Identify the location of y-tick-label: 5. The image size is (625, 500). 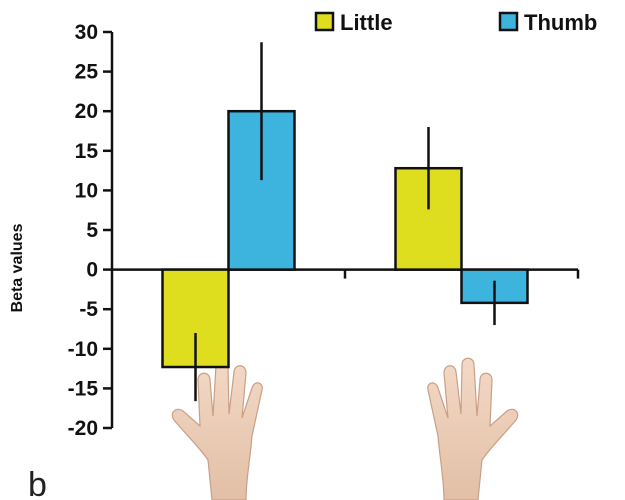
(92, 230).